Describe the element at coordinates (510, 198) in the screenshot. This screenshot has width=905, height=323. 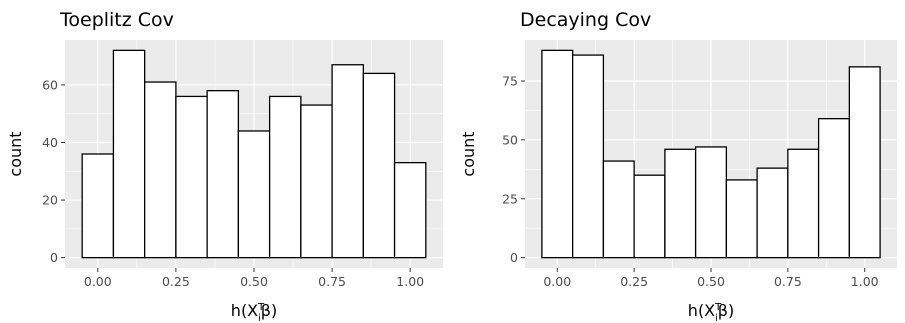
I see `y-tick-label: 25` at that location.